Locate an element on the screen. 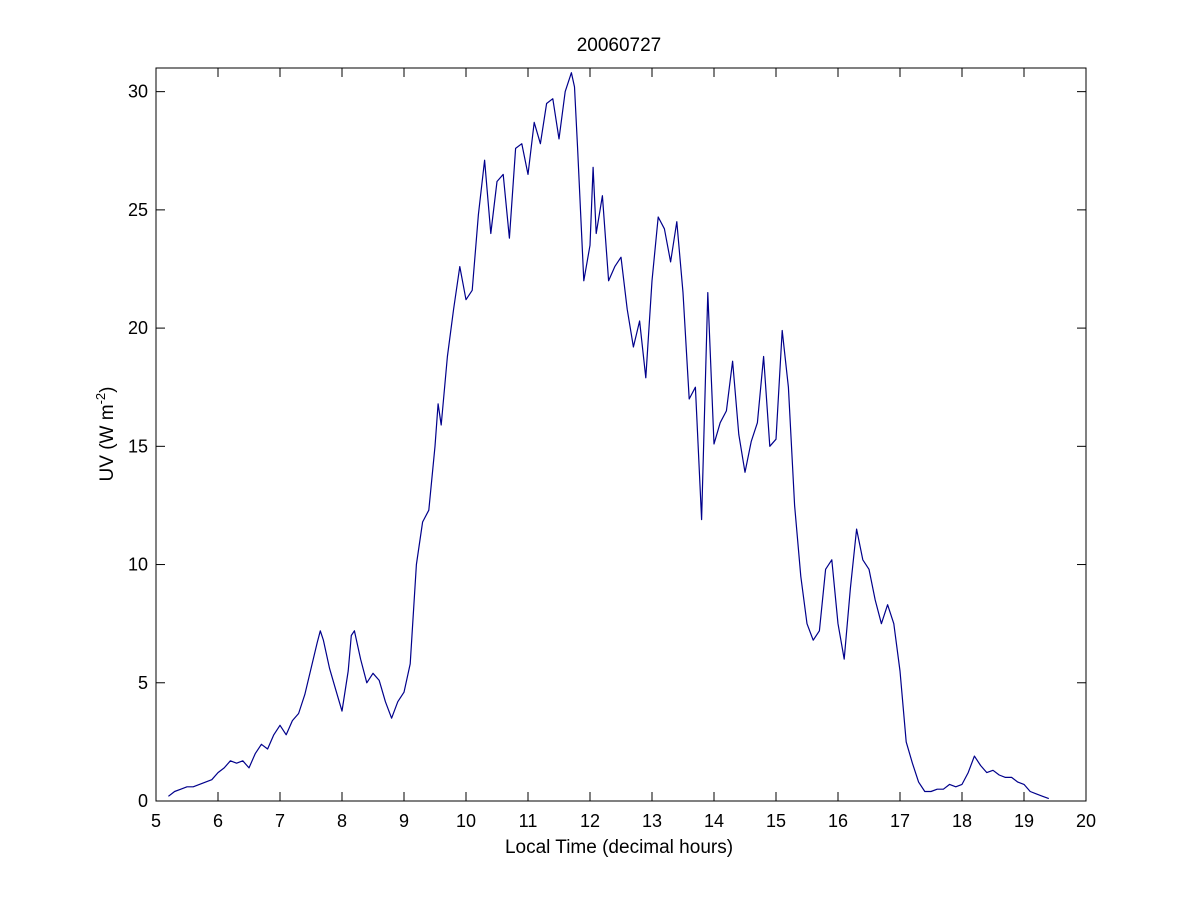  x-tick-label: 8 is located at coordinates (342, 821).